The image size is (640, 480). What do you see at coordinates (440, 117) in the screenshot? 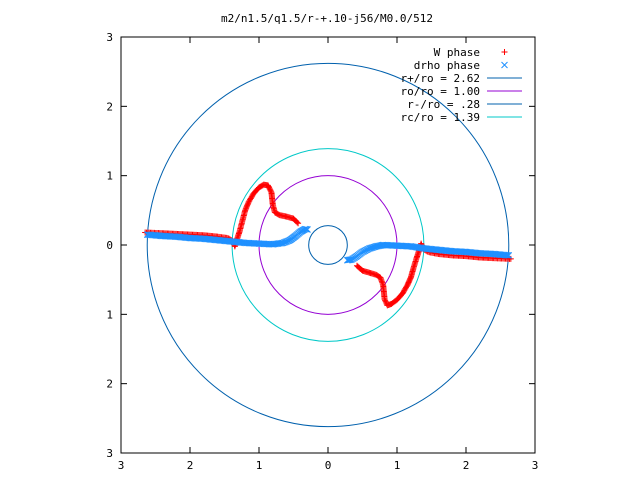
I see `legend-label: rc/ro = 1.39` at bounding box center [440, 117].